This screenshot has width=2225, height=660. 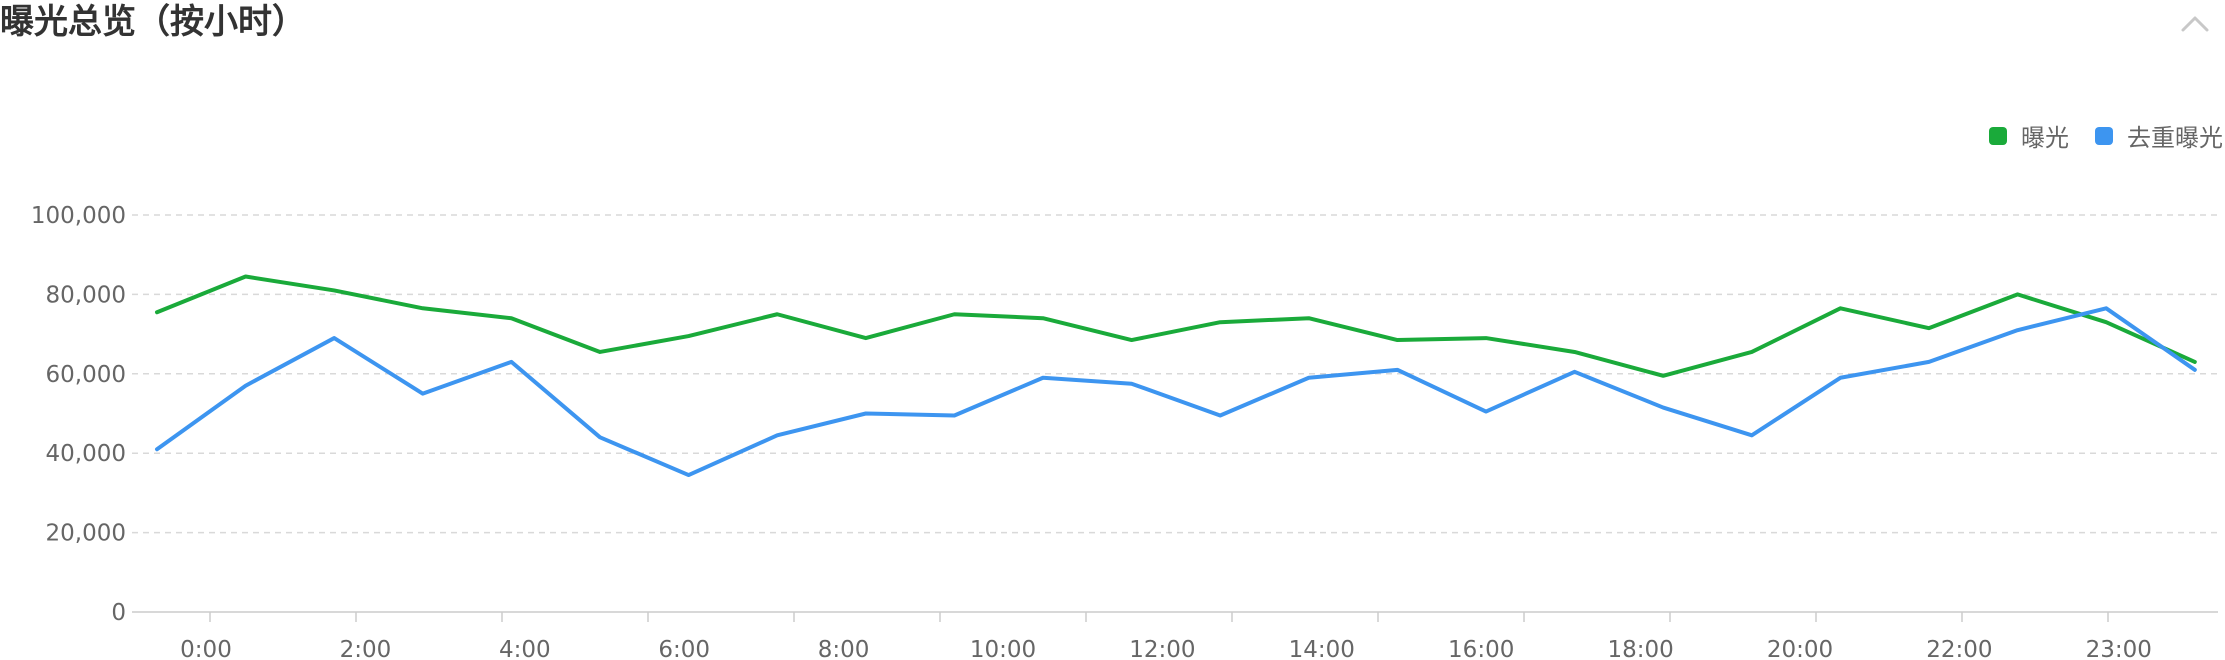 I want to click on x-tick-label: 22:00, so click(x=1959, y=648).